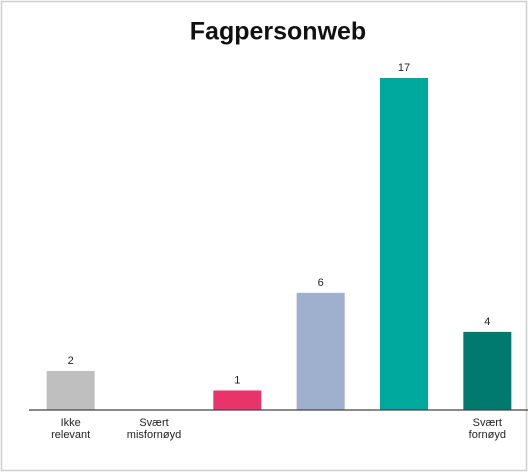 This screenshot has width=528, height=472. What do you see at coordinates (487, 429) in the screenshot?
I see `x-tick-label: Svært fornøyd` at bounding box center [487, 429].